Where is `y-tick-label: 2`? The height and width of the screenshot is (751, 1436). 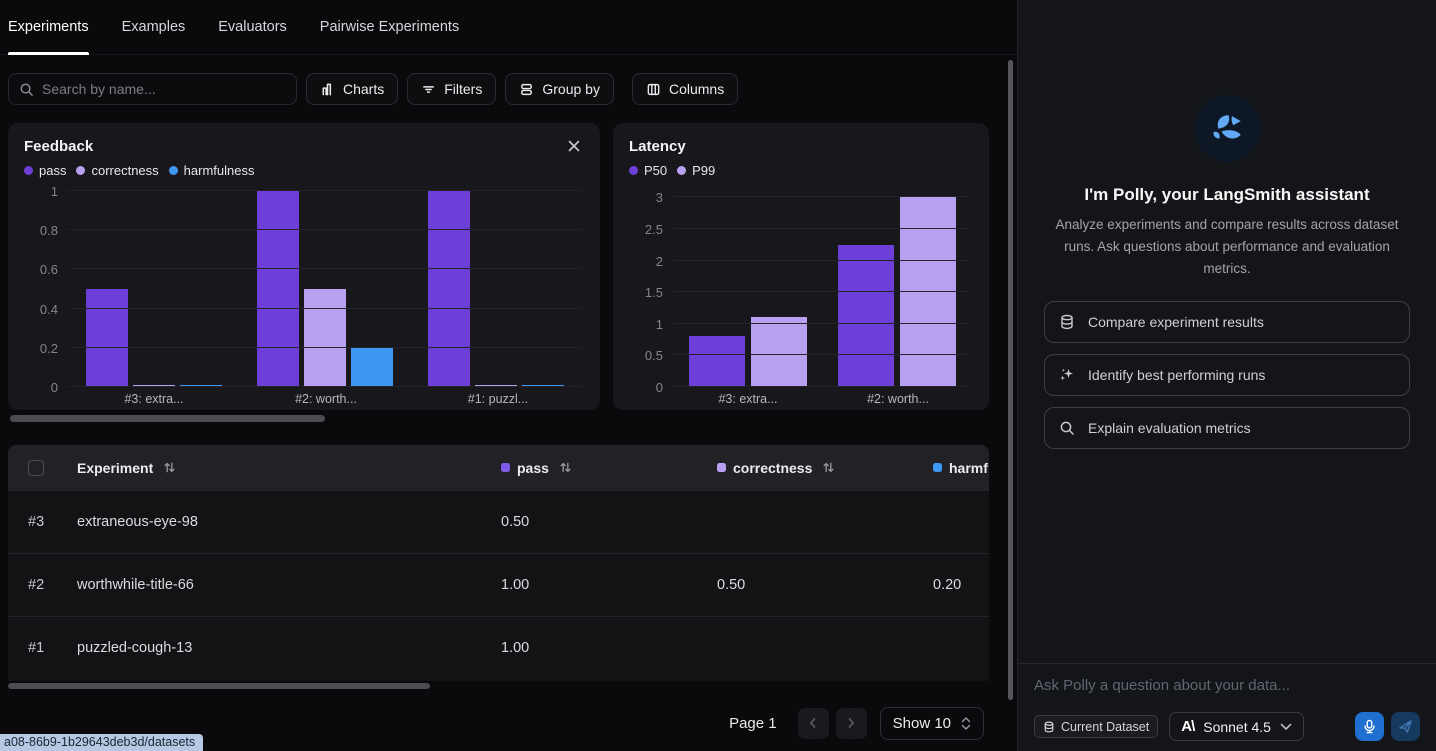 y-tick-label: 2 is located at coordinates (659, 261).